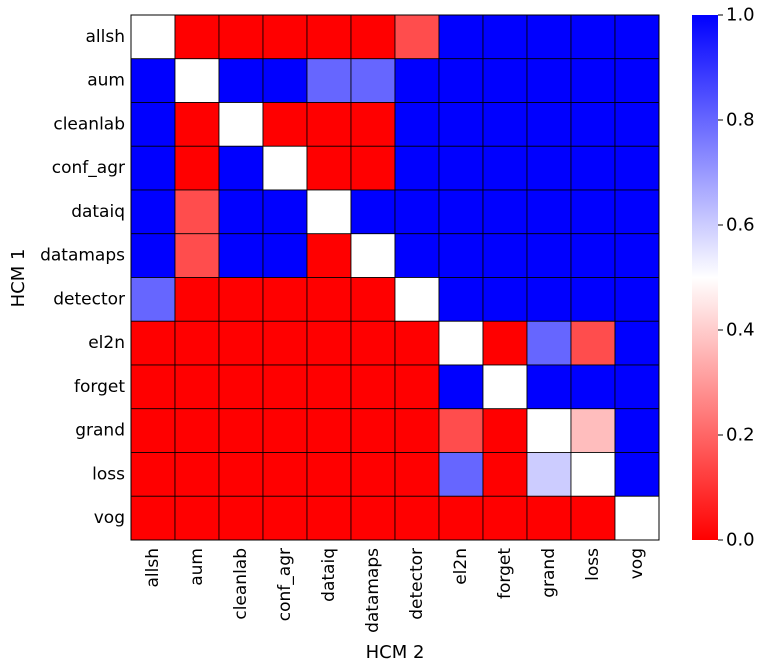  What do you see at coordinates (549, 255) in the screenshot?
I see `heatmap-cell-datamaps-grand` at bounding box center [549, 255].